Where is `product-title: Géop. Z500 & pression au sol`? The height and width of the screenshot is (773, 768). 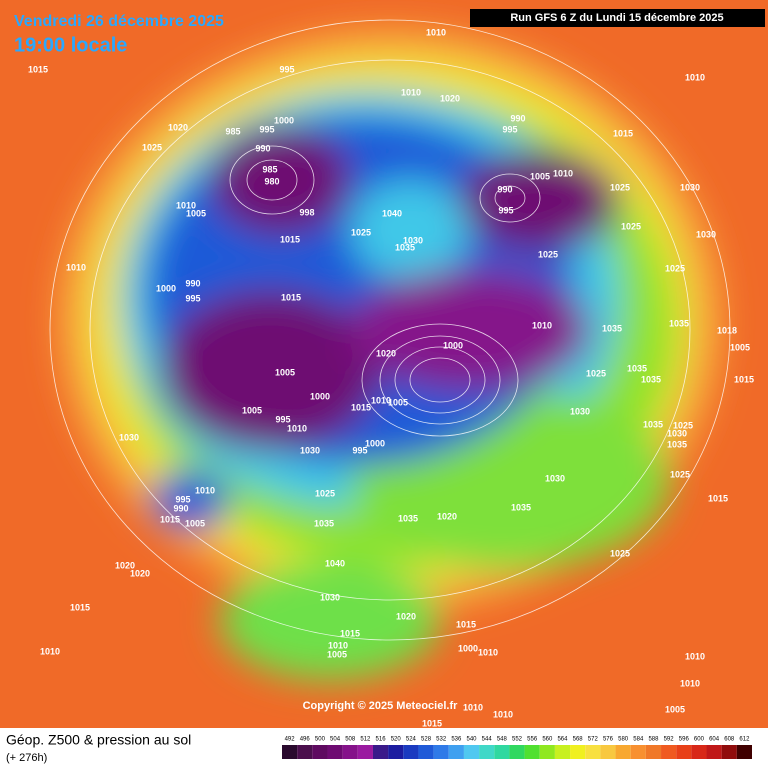
product-title: Géop. Z500 & pression au sol is located at coordinates (98, 740).